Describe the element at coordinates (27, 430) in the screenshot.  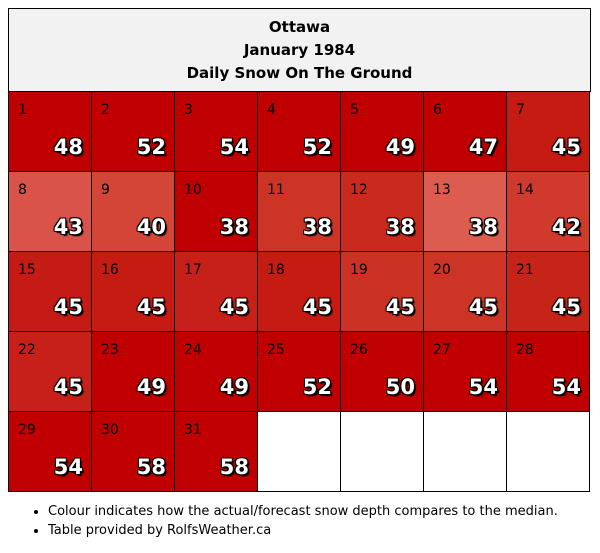
I see `day-number: 29` at that location.